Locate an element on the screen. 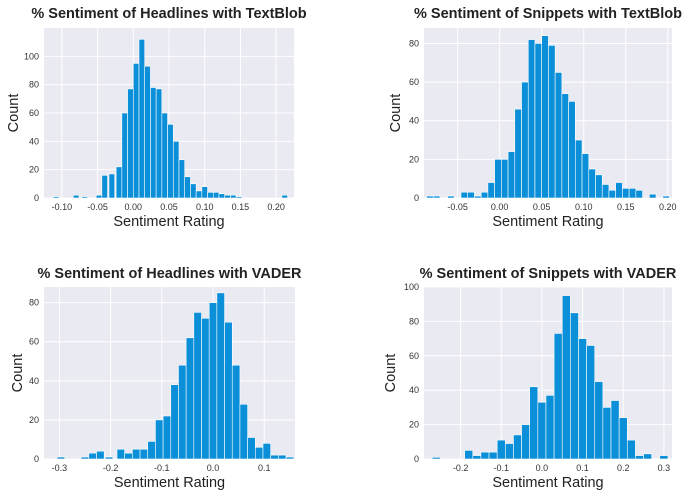 The image size is (692, 496). y-tick-labels: 0 20 40 60 80 is located at coordinates (34, 381).